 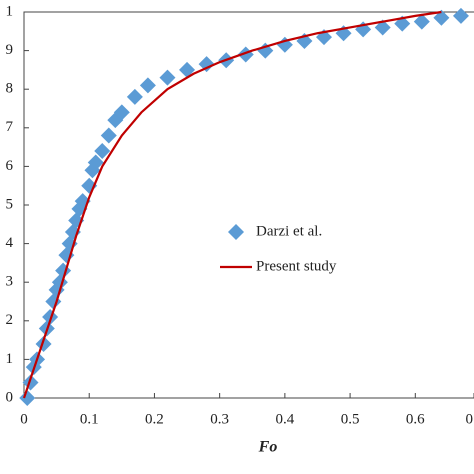 I want to click on x-tick-label: 0.4, so click(x=284, y=419).